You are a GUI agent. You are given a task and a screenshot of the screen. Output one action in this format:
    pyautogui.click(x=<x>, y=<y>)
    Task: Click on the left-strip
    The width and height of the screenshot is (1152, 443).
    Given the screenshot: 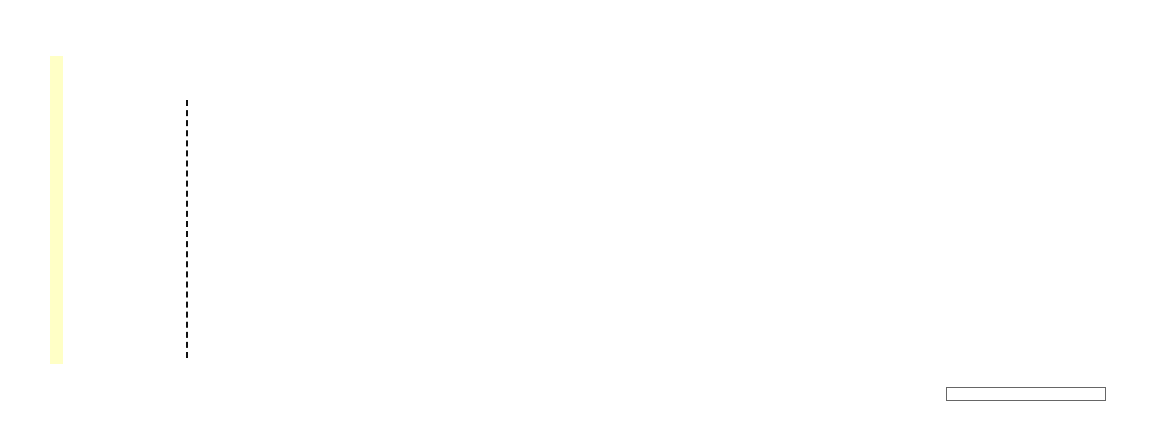 What is the action you would take?
    pyautogui.click(x=56, y=210)
    